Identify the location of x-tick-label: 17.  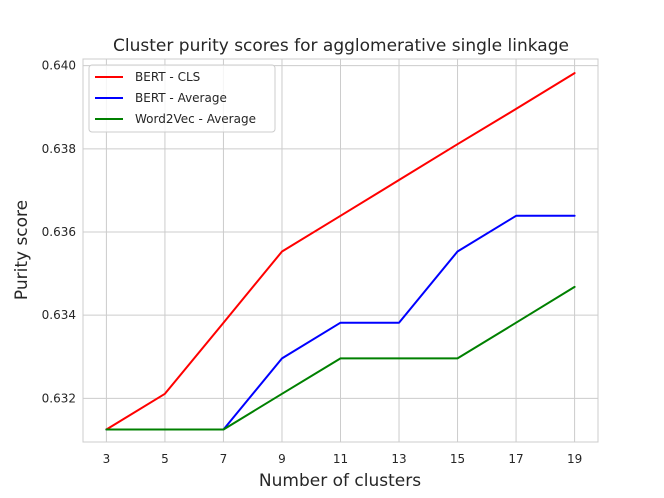
(515, 459).